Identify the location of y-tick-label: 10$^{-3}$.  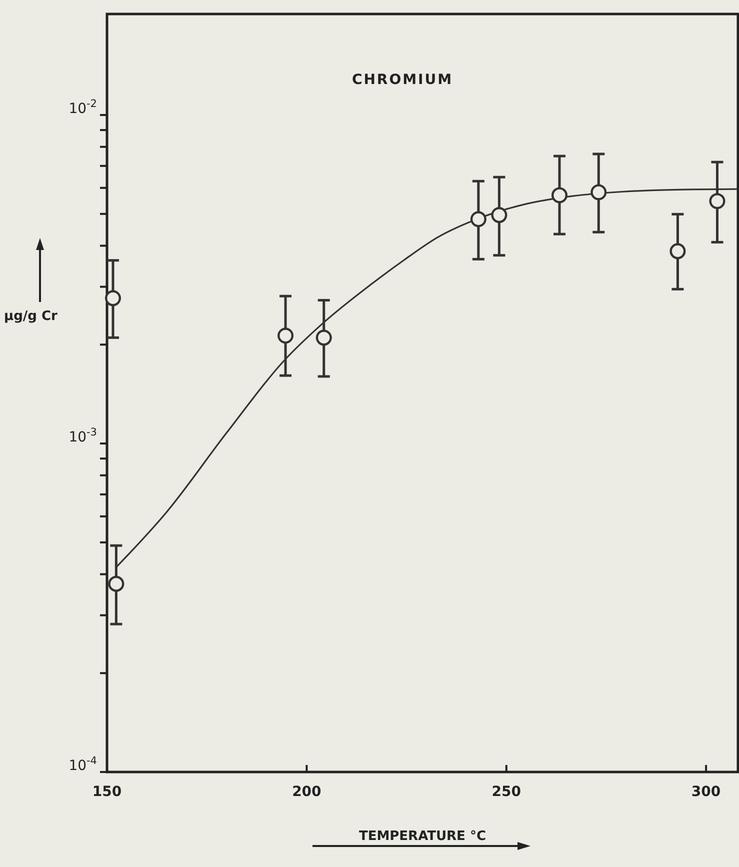
(82, 436).